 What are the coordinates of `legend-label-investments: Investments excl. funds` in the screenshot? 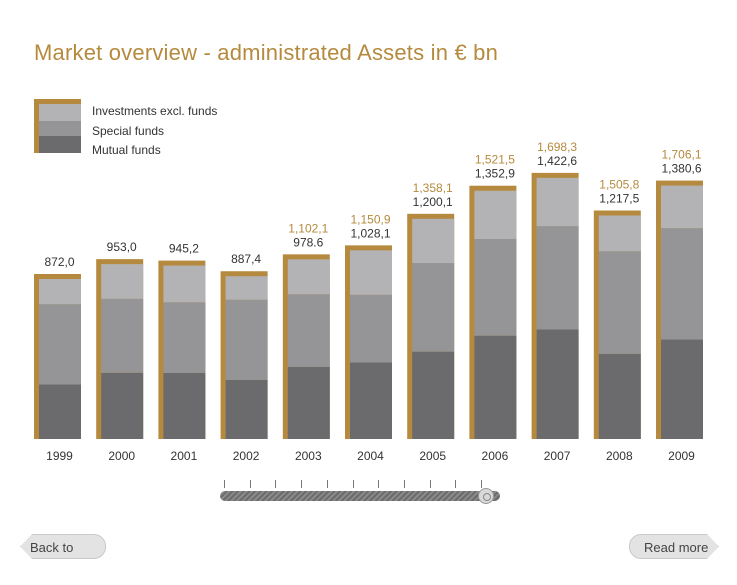 It's located at (155, 111).